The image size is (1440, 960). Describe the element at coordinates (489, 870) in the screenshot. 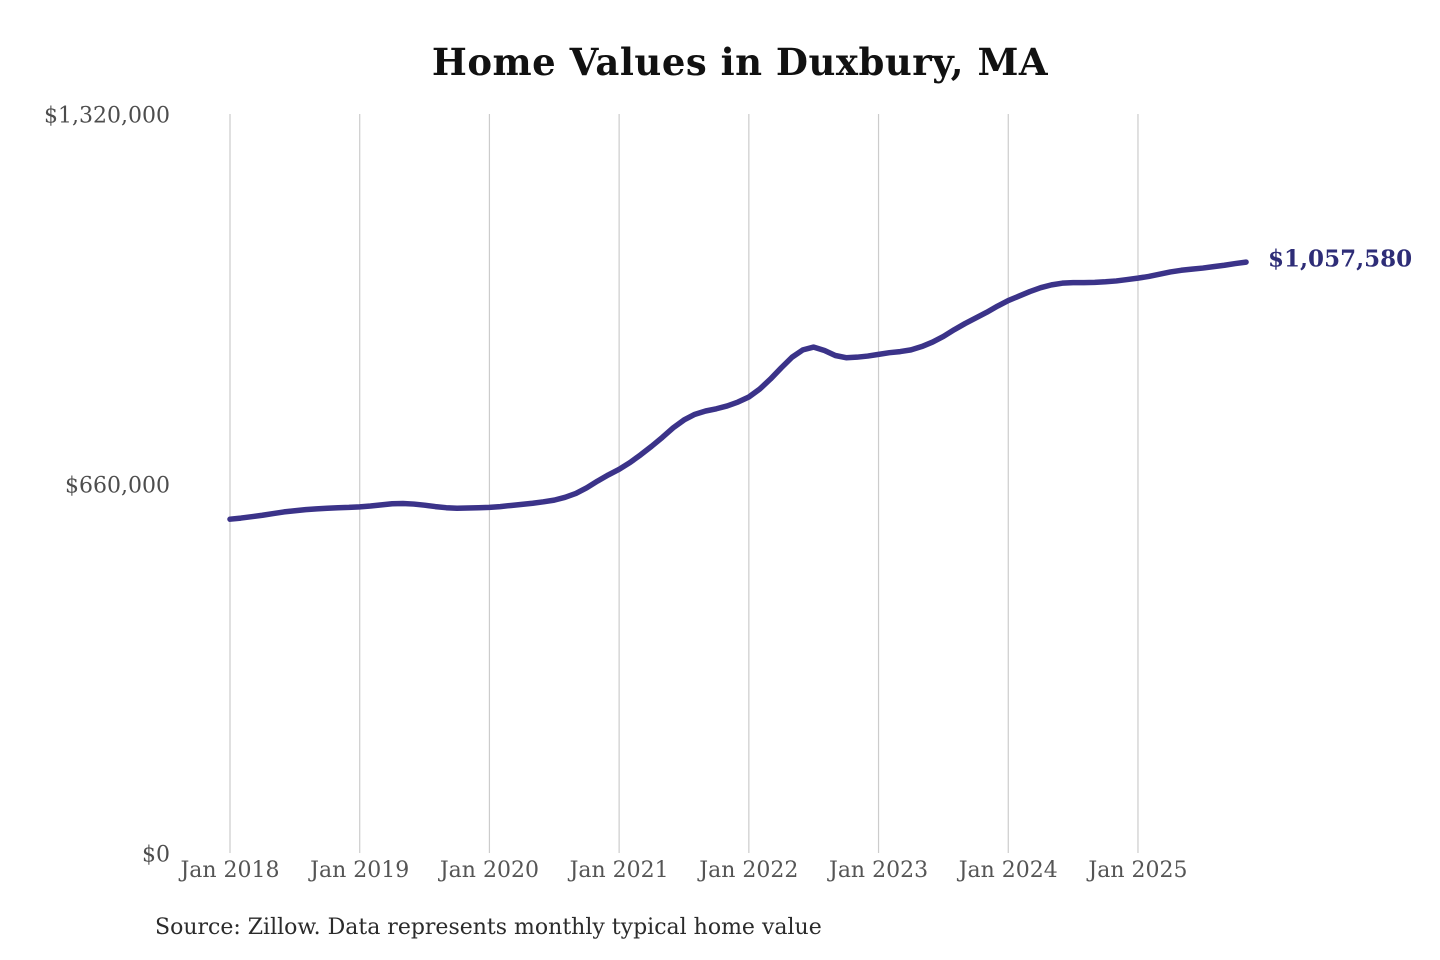

I see `x-axis-label: Jan 2020` at that location.